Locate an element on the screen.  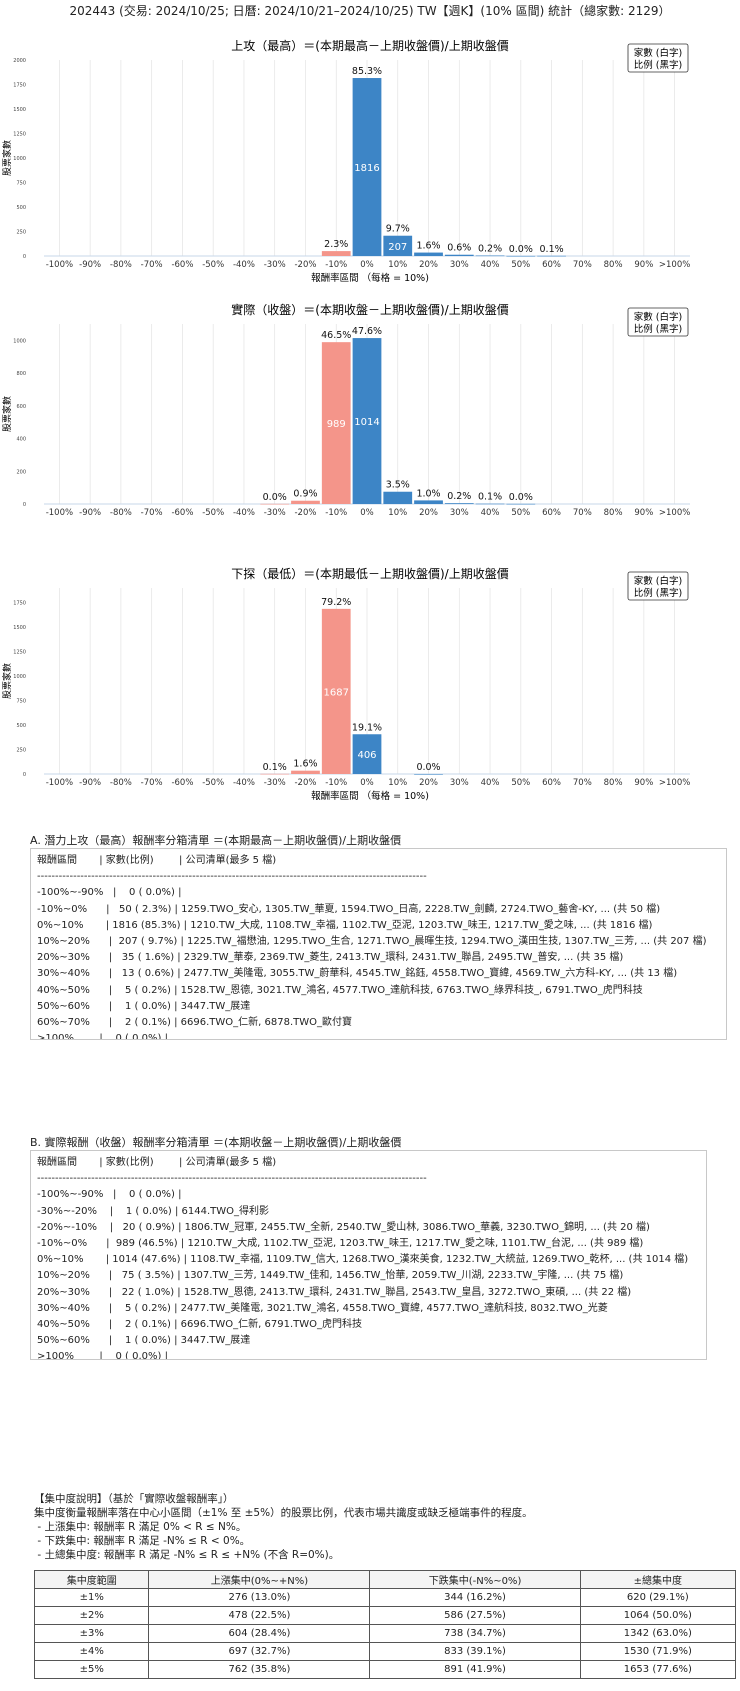
y-axis-label: 股票家數 is located at coordinates (7, 158).